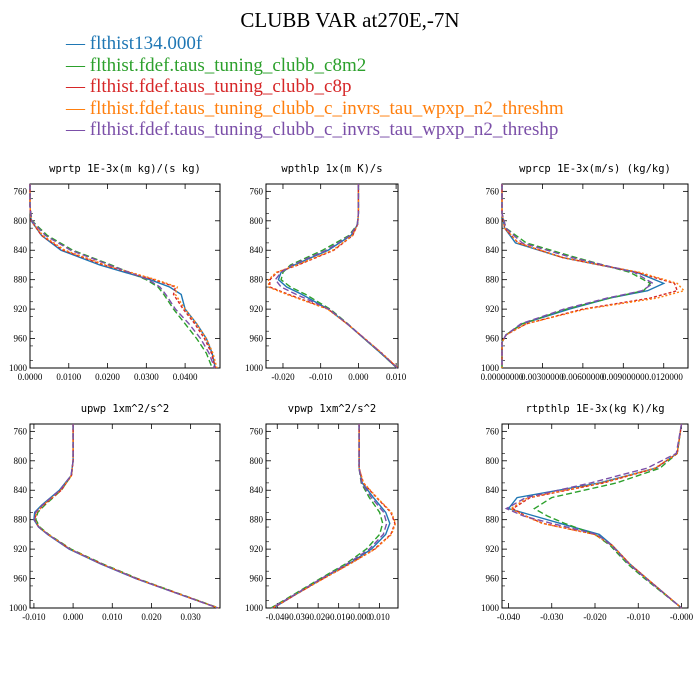 This screenshot has width=700, height=700. I want to click on panel-title: upwp 1xm^2/s^2, so click(125, 409).